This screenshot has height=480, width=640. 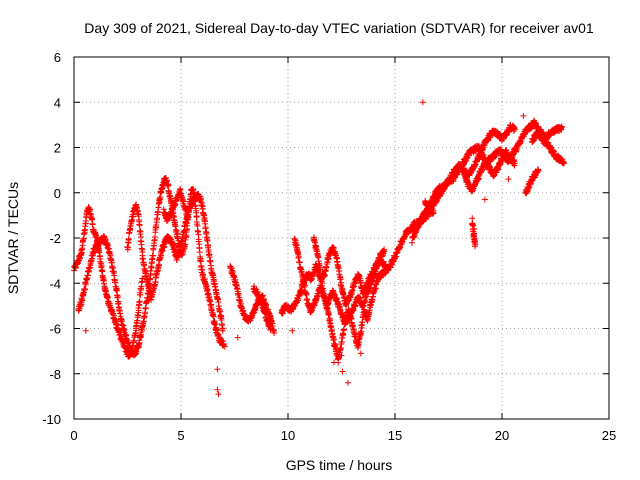 What do you see at coordinates (55, 238) in the screenshot?
I see `y-tick-label: -2` at bounding box center [55, 238].